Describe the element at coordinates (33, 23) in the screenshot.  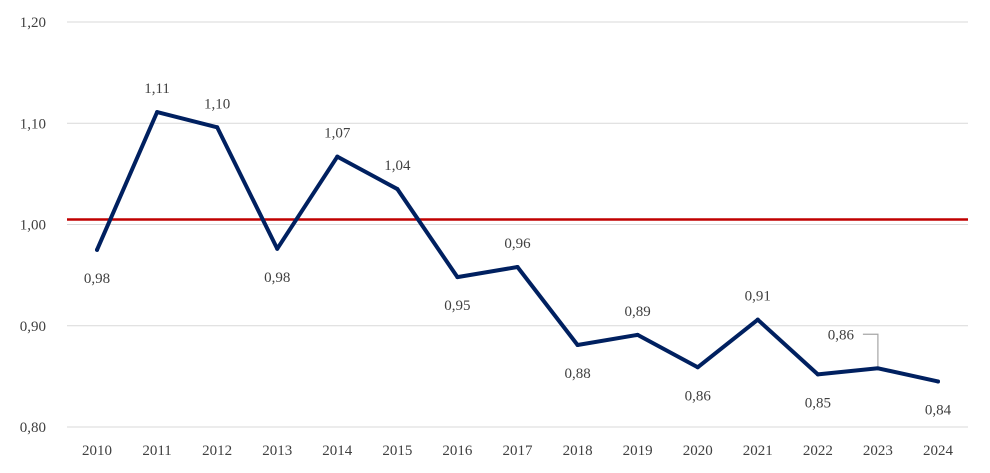
I see `y-tick-label: 1,20` at that location.